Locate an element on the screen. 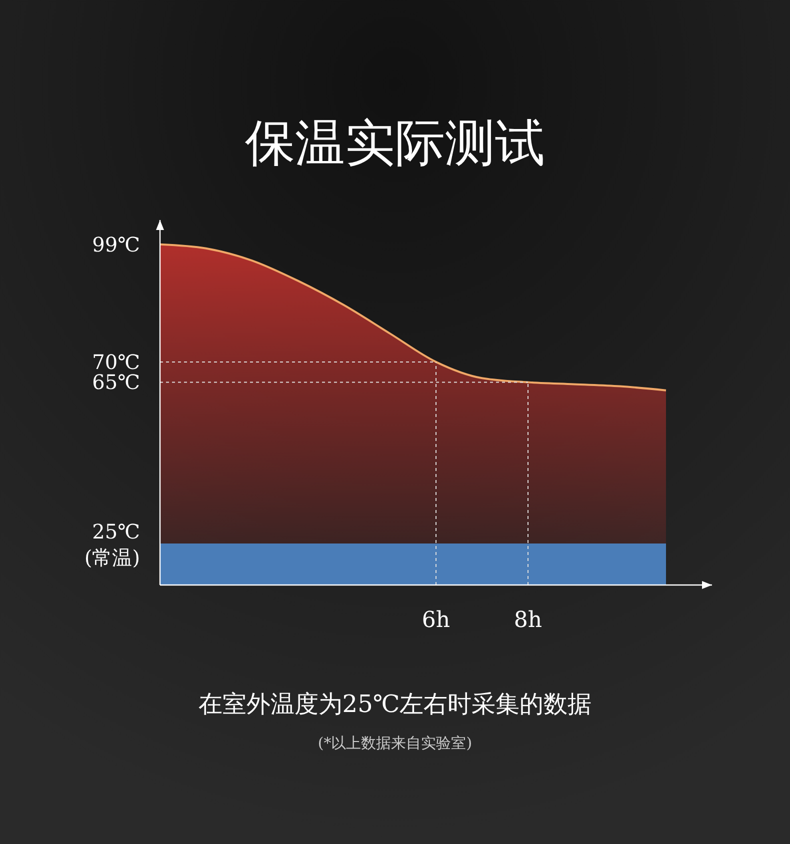 Image resolution: width=790 pixels, height=844 pixels. x-tick-label: 8h is located at coordinates (528, 620).